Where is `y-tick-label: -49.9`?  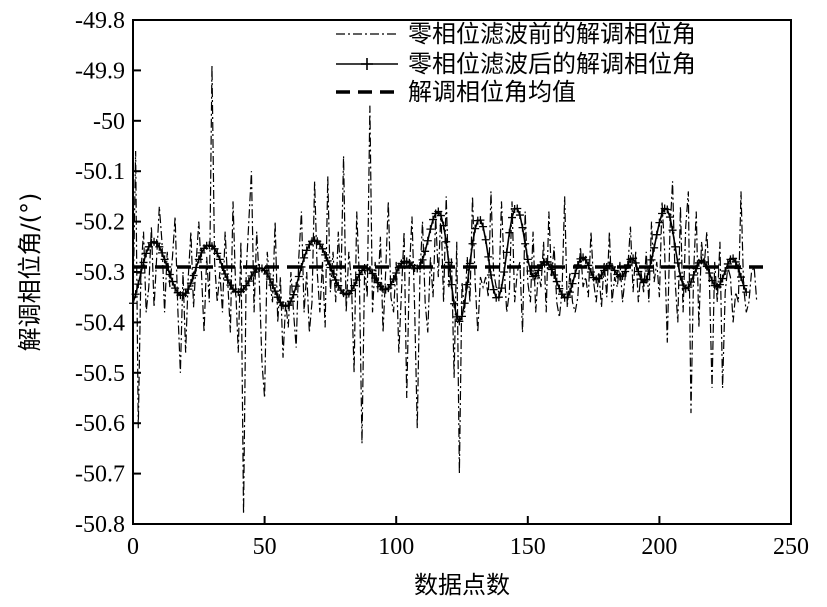 y-tick-label: -49.9 is located at coordinates (100, 71).